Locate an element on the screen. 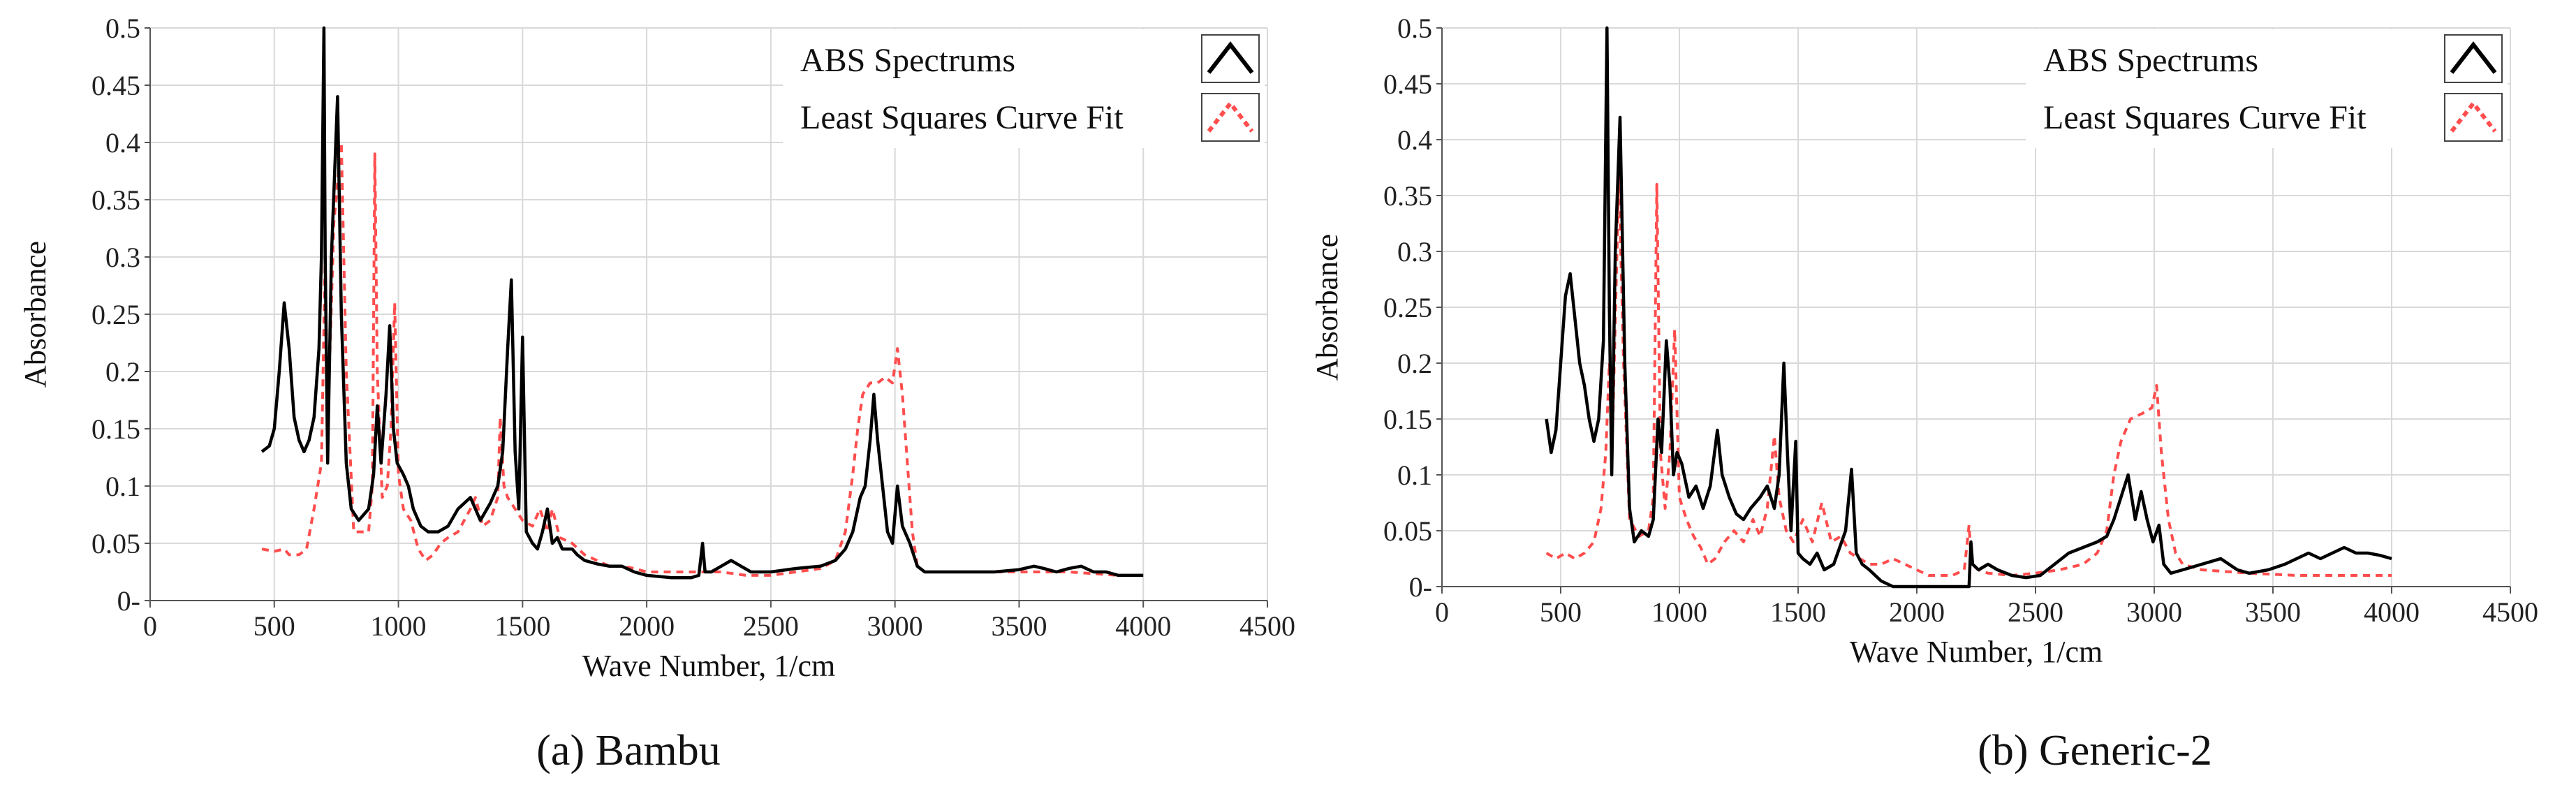 Image resolution: width=2576 pixels, height=794 pixels. caption-generic-2: (b) Generic-2 is located at coordinates (2095, 750).